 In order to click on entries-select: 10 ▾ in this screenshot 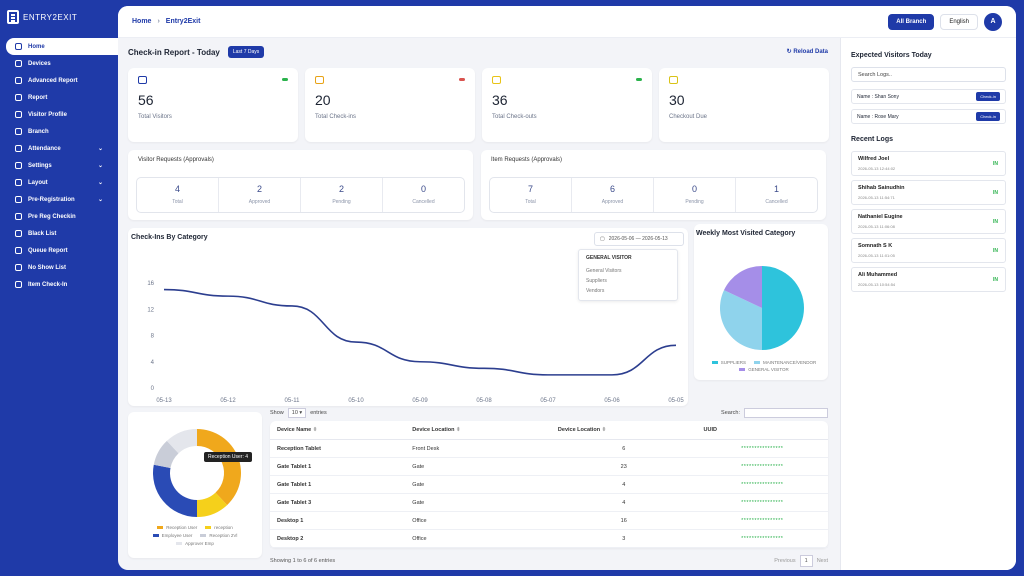, I will do `click(297, 413)`.